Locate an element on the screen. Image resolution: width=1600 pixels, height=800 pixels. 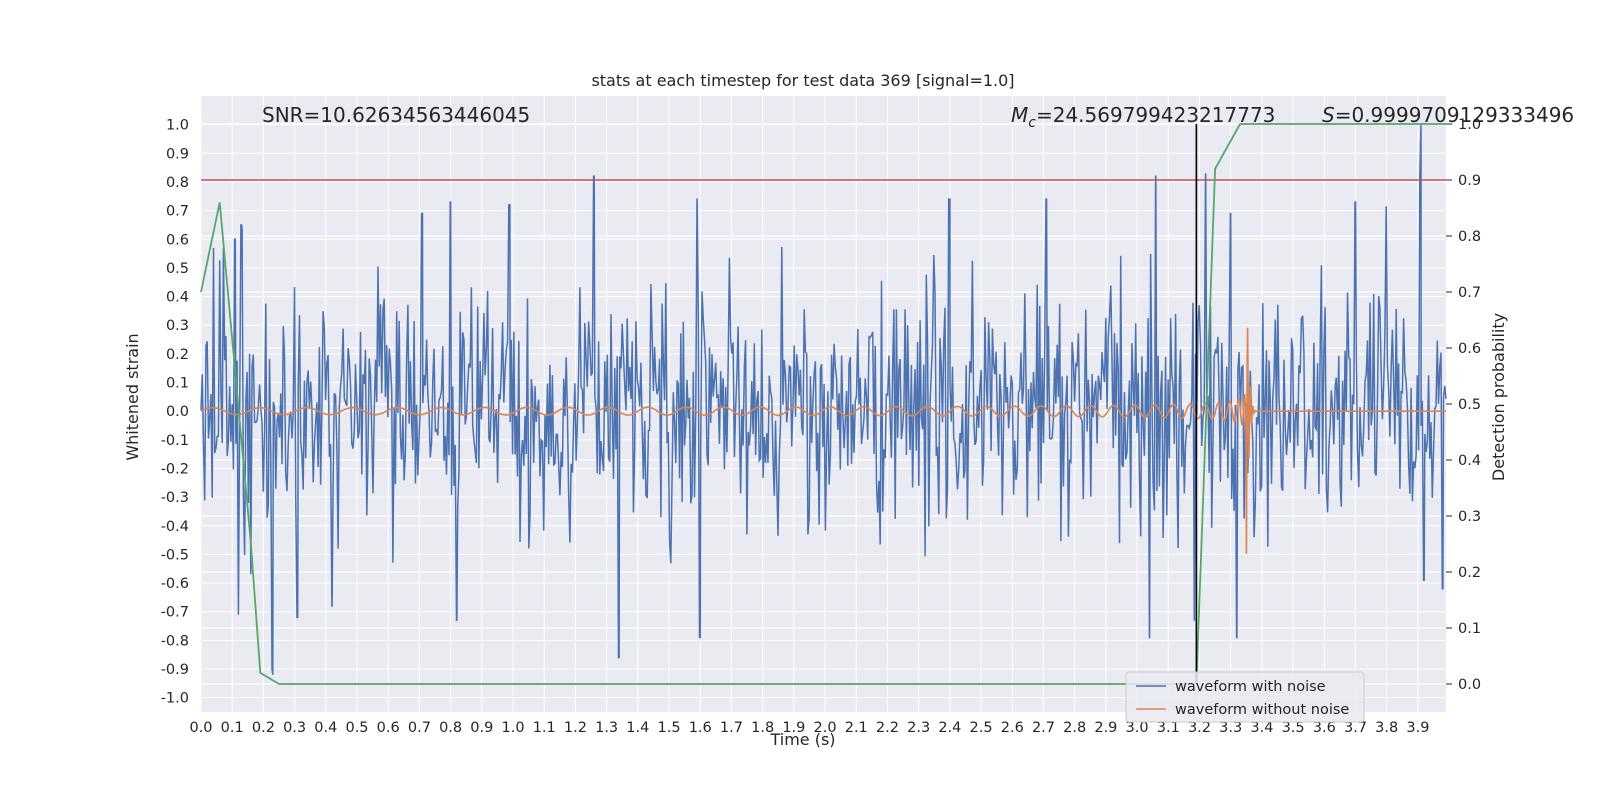
y2-tick-label: 0.4 is located at coordinates (1469, 461).